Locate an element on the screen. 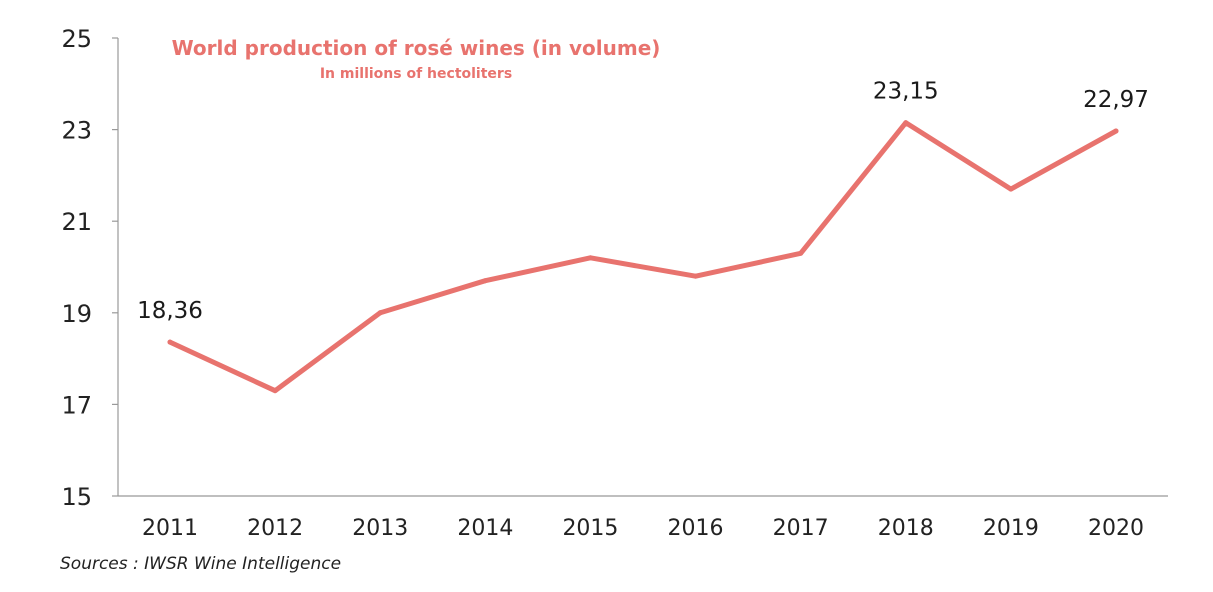  y-tick-label: 21 is located at coordinates (76, 222).